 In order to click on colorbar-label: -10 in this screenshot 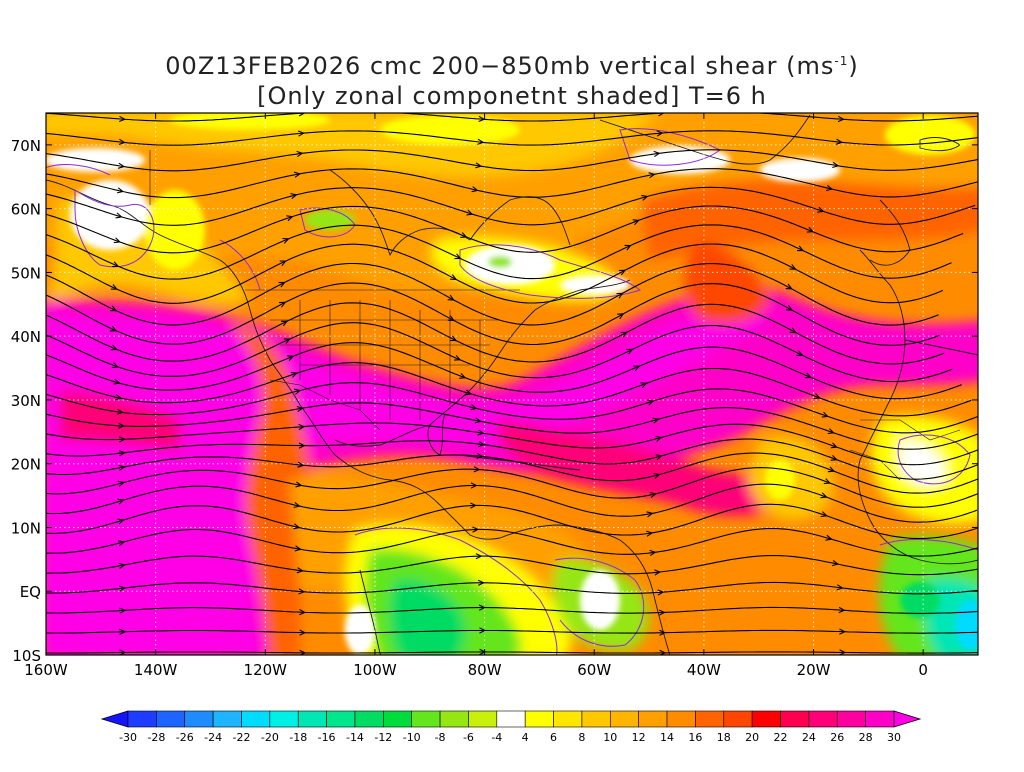, I will do `click(412, 737)`.